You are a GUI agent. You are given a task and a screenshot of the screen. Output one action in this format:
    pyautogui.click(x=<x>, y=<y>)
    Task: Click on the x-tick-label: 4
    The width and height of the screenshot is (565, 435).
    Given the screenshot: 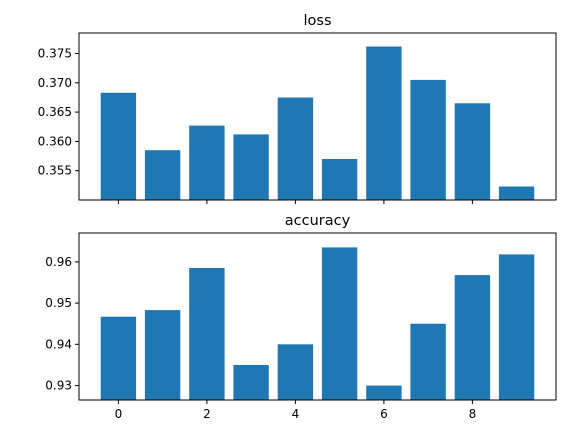 What is the action you would take?
    pyautogui.click(x=296, y=414)
    